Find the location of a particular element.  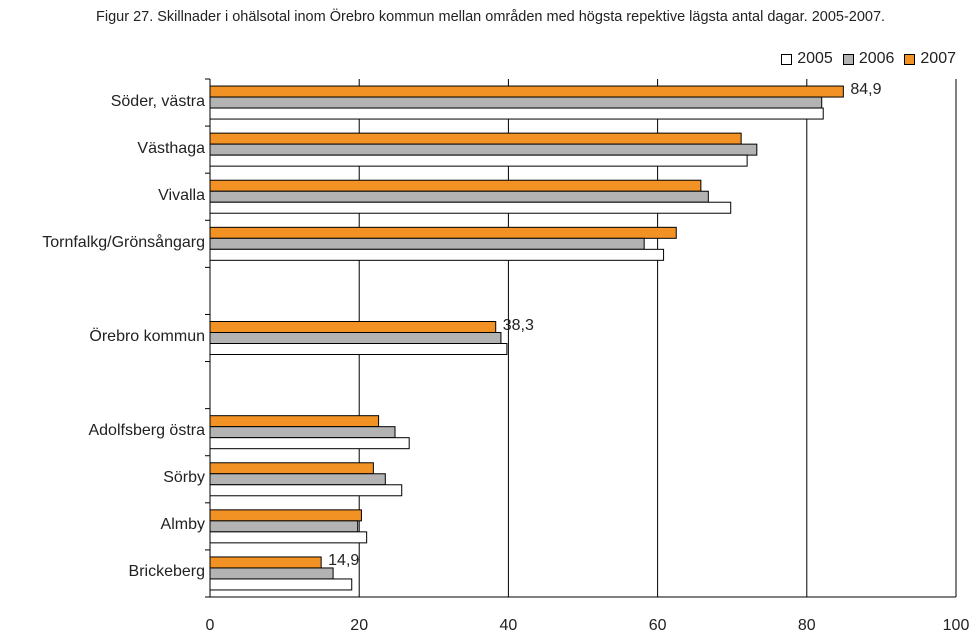

x-tick-label: 40 is located at coordinates (508, 625).